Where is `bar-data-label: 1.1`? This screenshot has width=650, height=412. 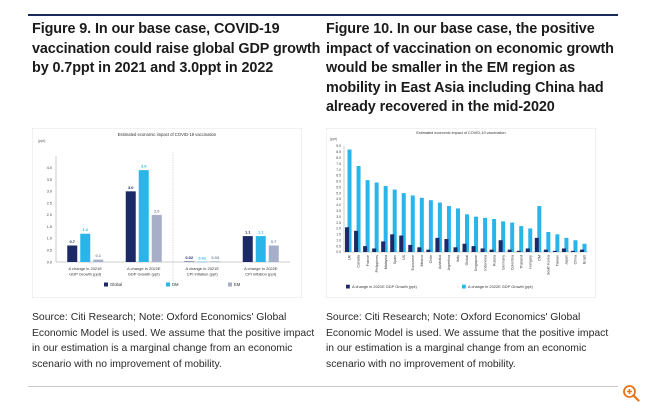 bar-data-label: 1.1 is located at coordinates (248, 232).